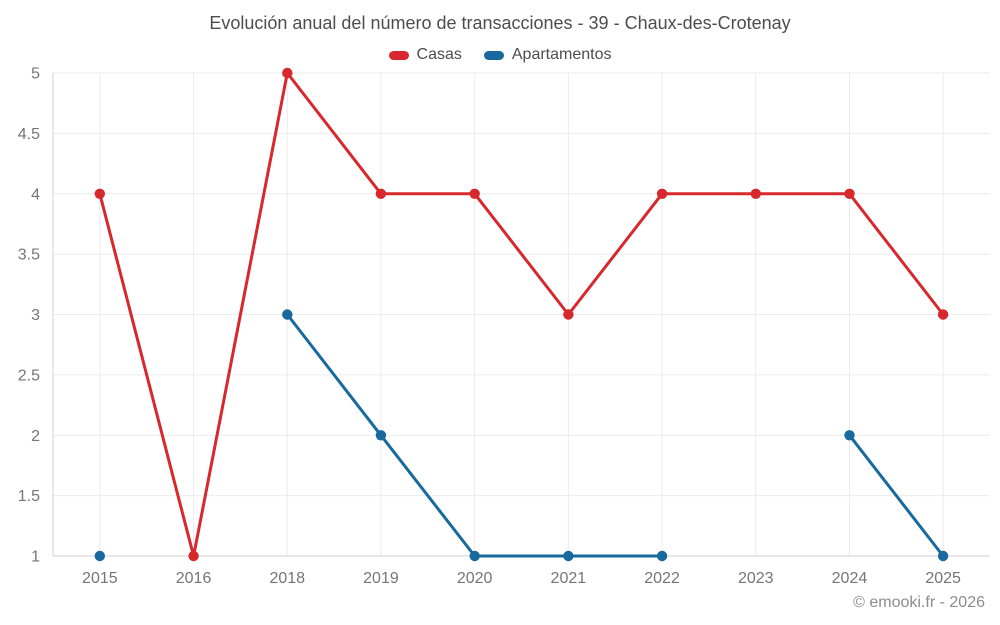  What do you see at coordinates (849, 435) in the screenshot?
I see `data-point-apartamentos-2024` at bounding box center [849, 435].